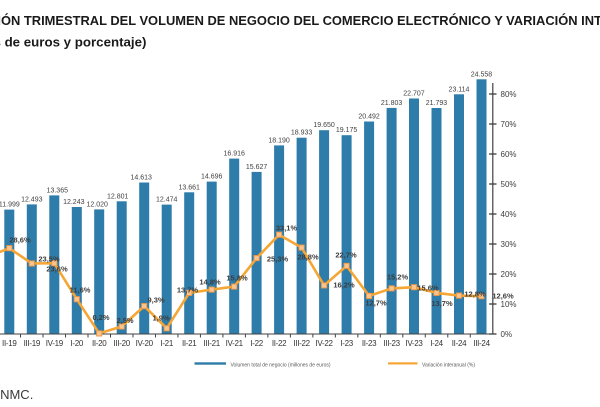 This screenshot has width=600, height=407. Describe the element at coordinates (324, 125) in the screenshot. I see `svg-text: 19.650` at that location.